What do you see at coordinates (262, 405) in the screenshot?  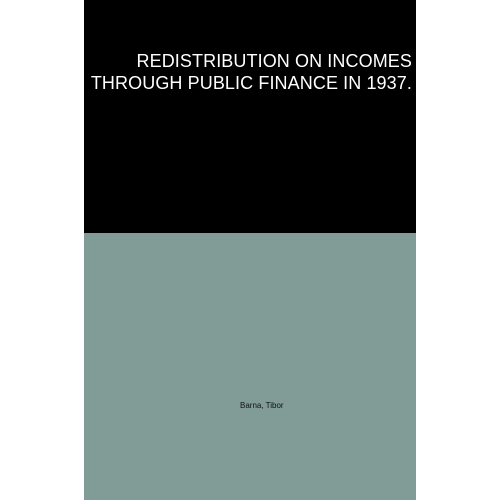 I see `book-author: Barna, Tibor` at bounding box center [262, 405].